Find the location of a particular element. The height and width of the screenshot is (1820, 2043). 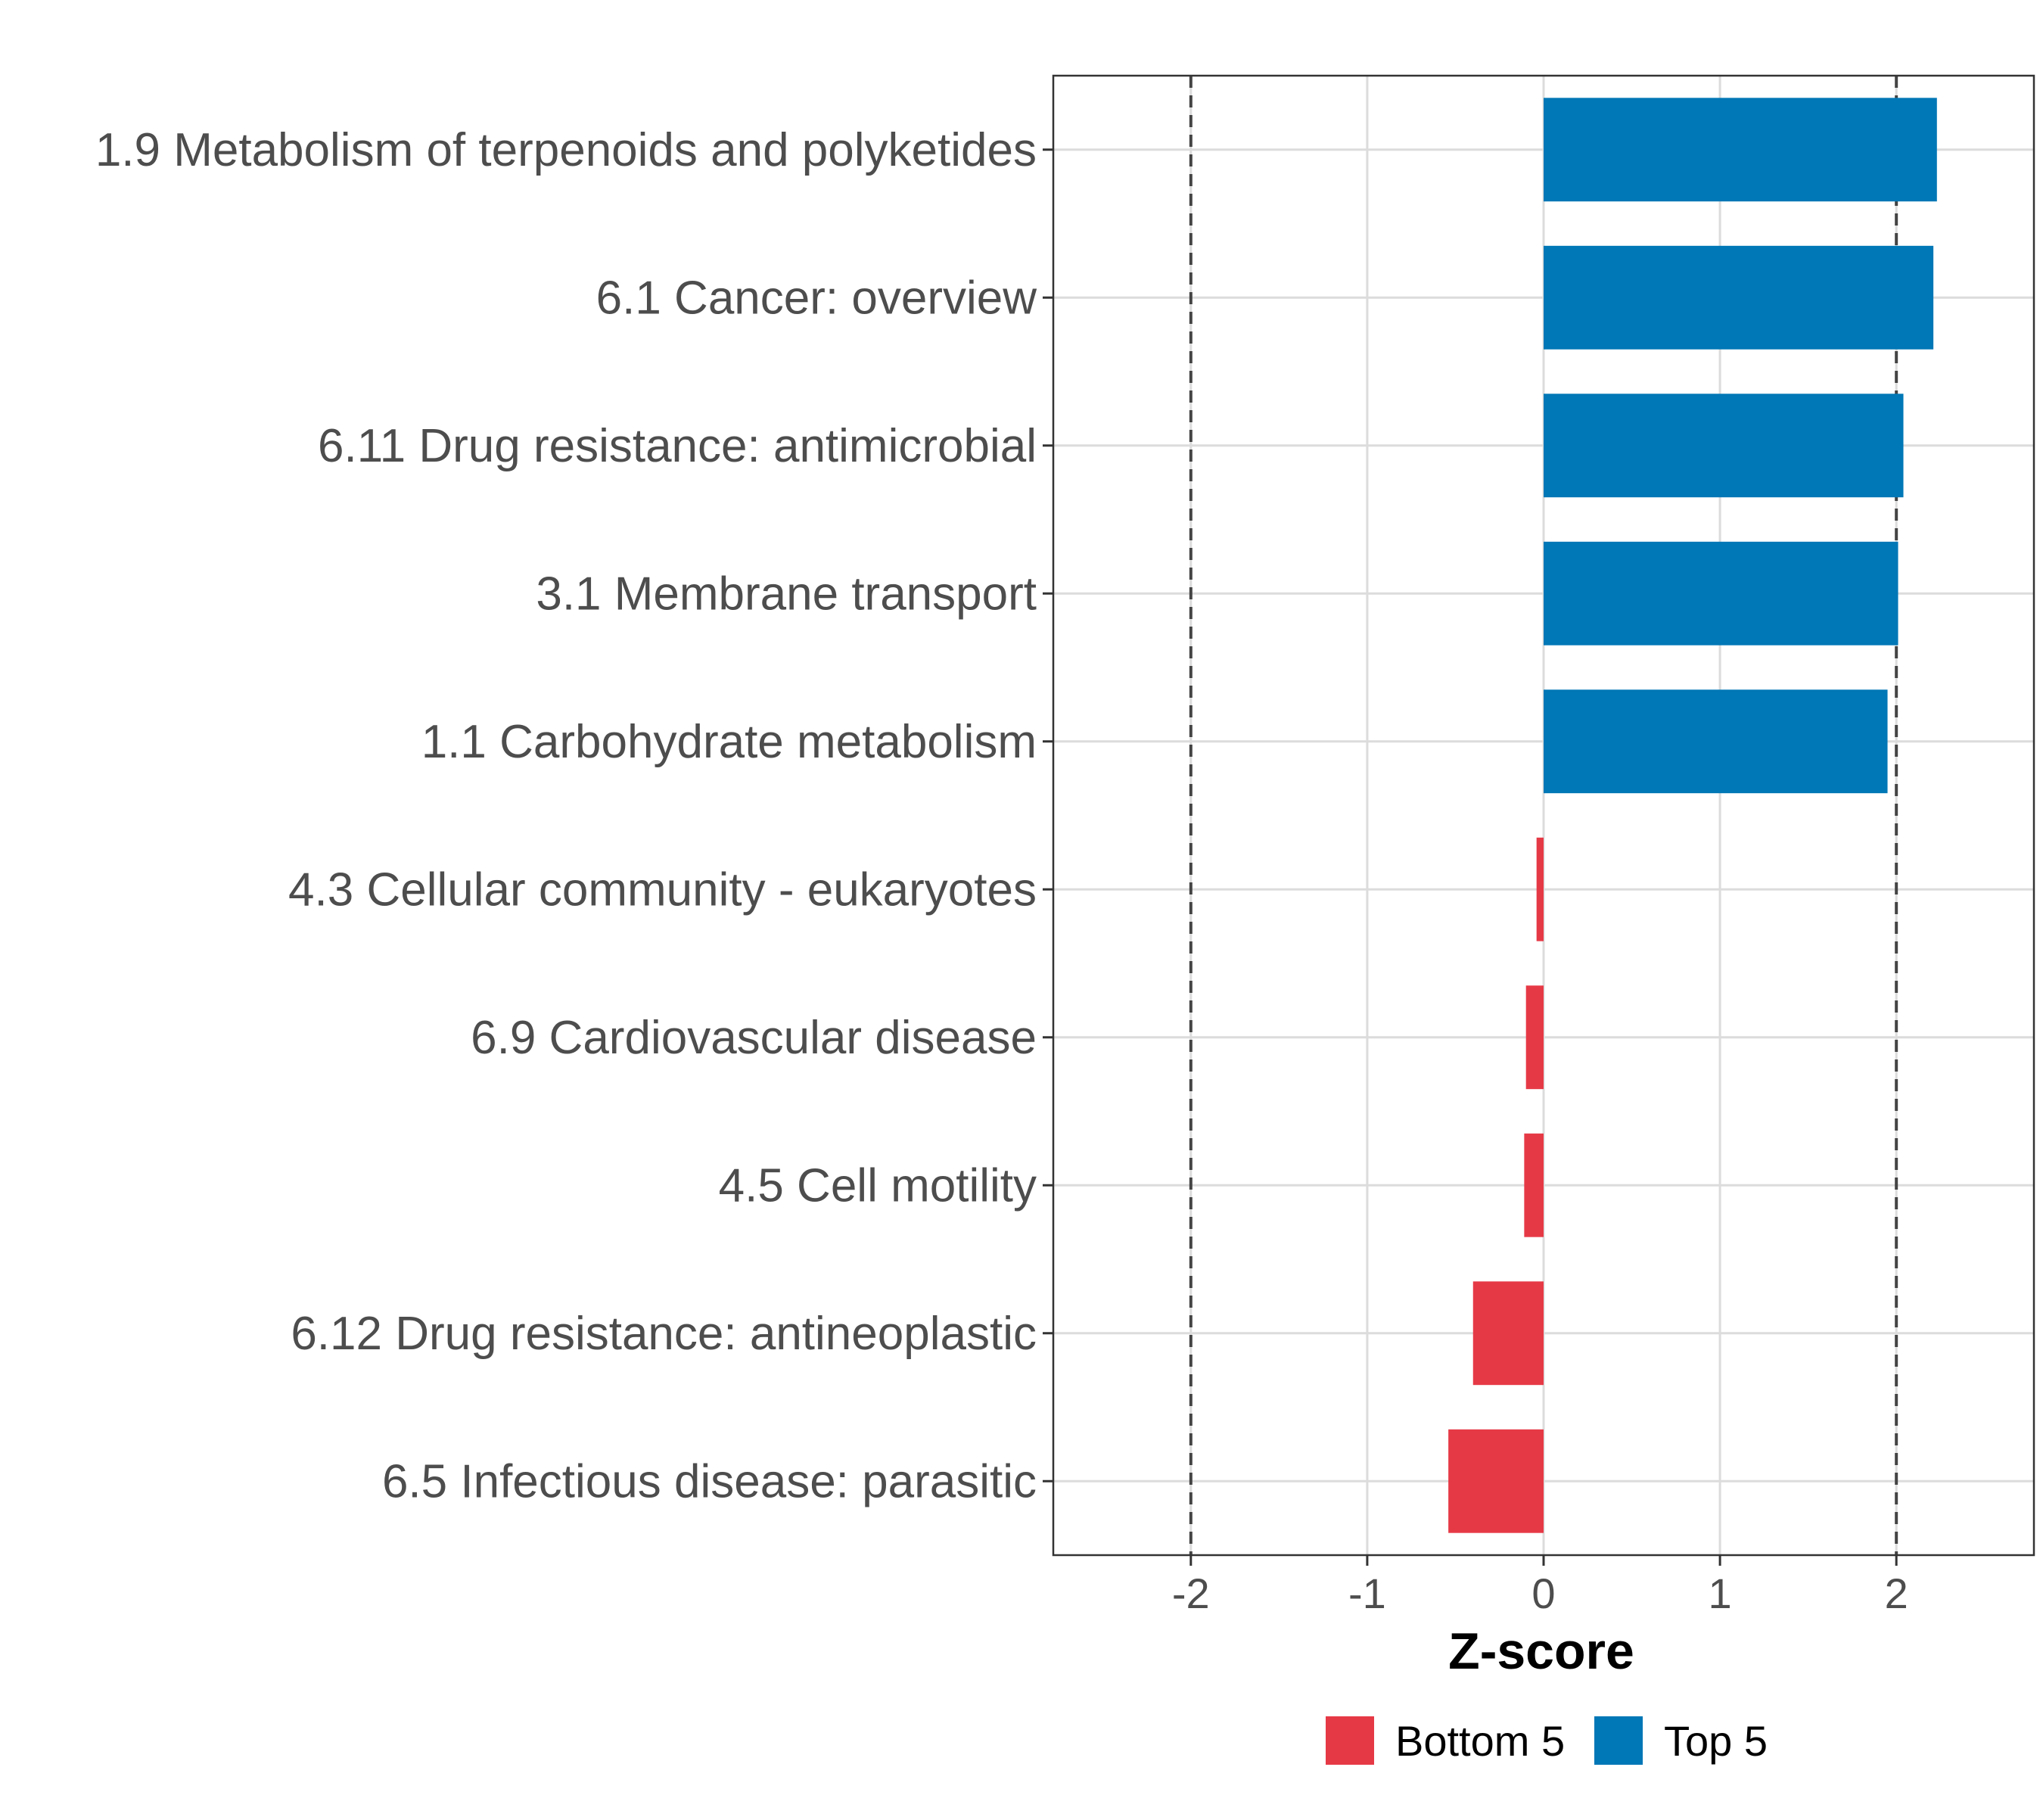

y-tick-label: 6.5 Infectious disease: parasitic is located at coordinates (710, 1481).